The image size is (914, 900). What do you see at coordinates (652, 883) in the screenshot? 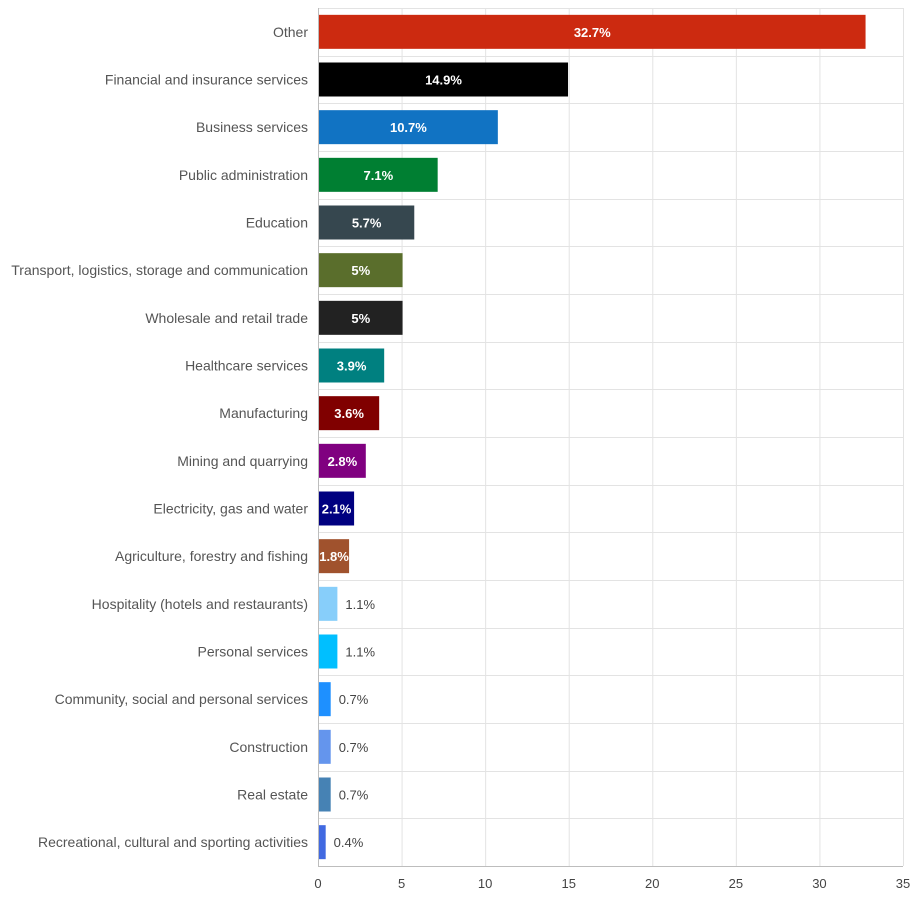
I see `x-tick-label: 20` at bounding box center [652, 883].